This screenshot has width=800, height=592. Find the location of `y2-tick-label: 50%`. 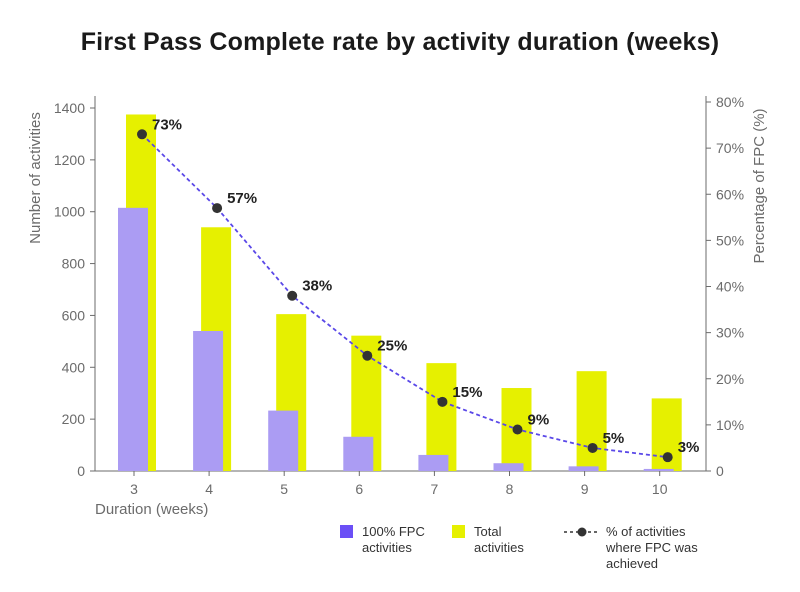

y2-tick-label: 50% is located at coordinates (730, 240).